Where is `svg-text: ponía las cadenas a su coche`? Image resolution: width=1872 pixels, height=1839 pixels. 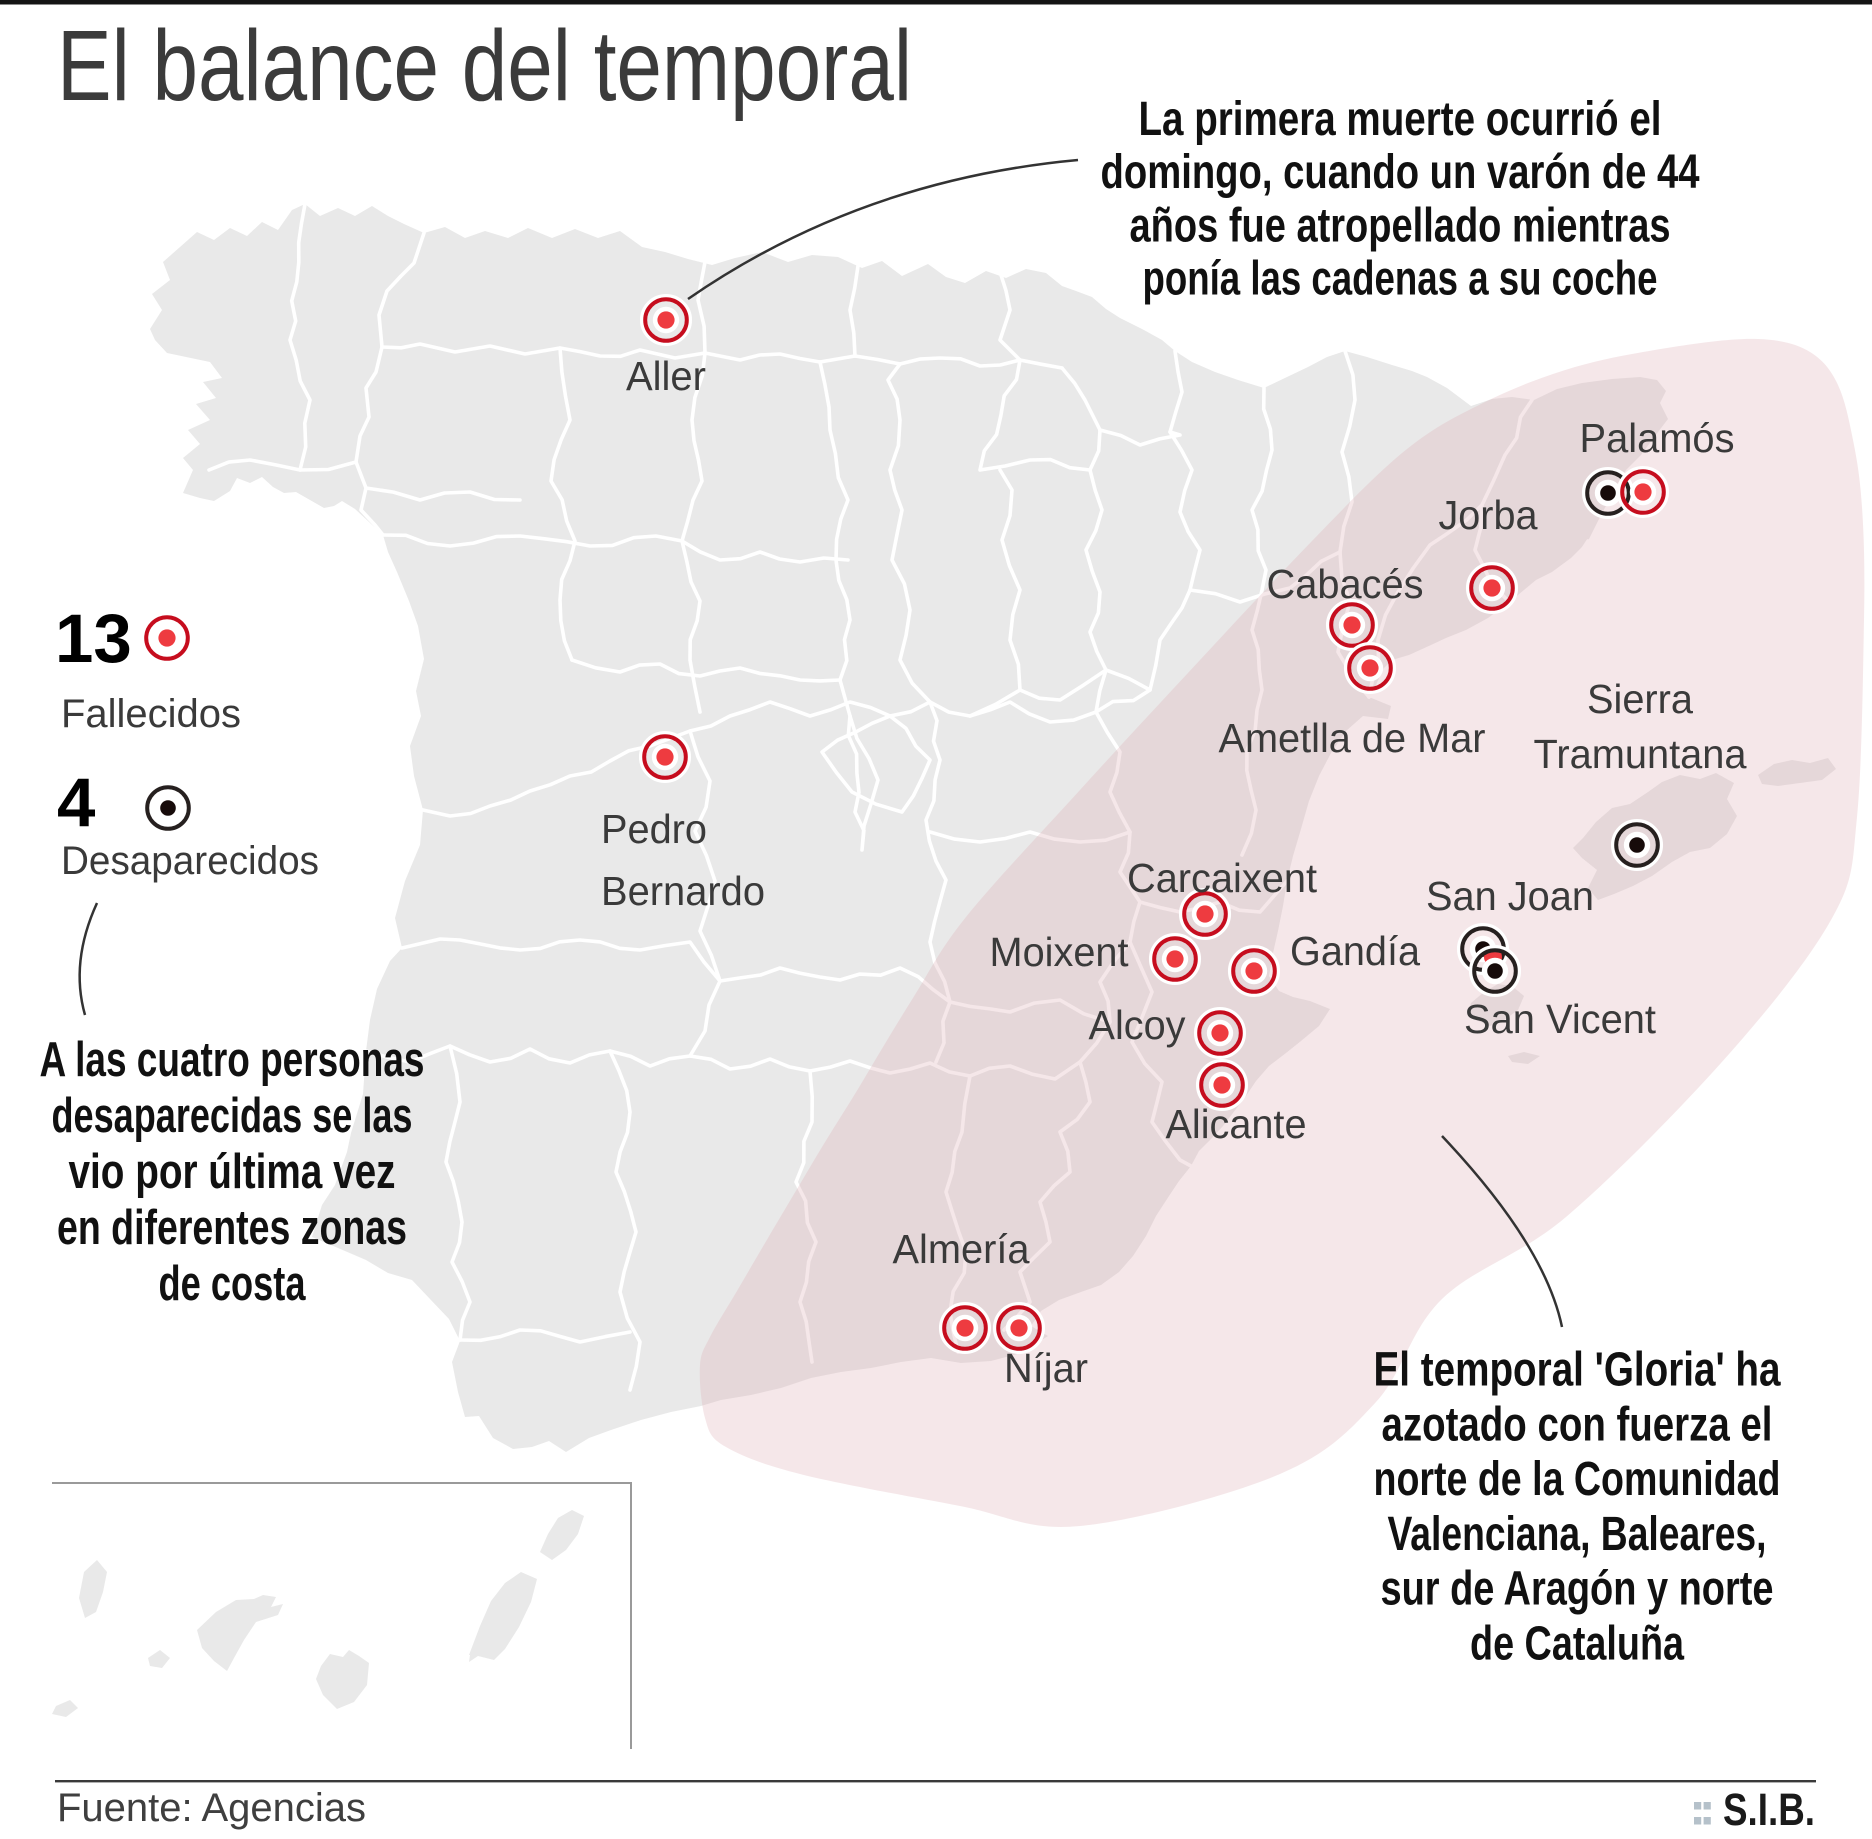 svg-text: ponía las cadenas a su coche is located at coordinates (1400, 279).